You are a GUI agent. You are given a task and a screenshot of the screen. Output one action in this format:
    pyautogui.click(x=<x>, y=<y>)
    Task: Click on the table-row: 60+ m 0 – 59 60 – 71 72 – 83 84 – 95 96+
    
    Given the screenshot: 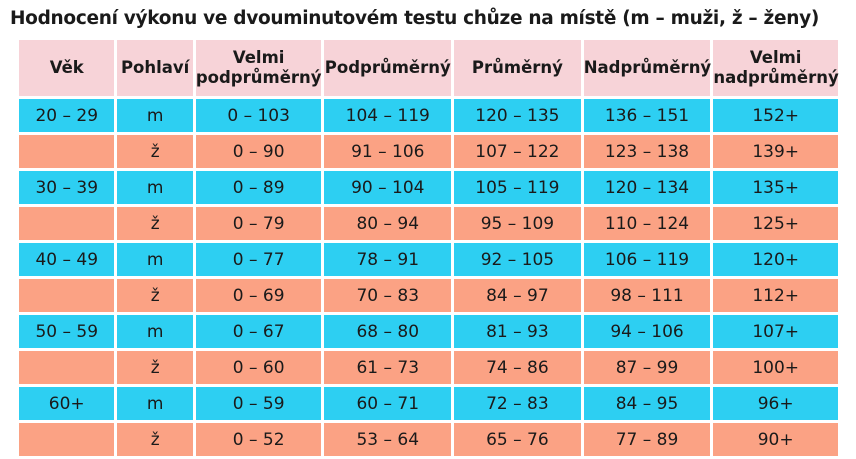 What is the action you would take?
    pyautogui.click(x=428, y=403)
    